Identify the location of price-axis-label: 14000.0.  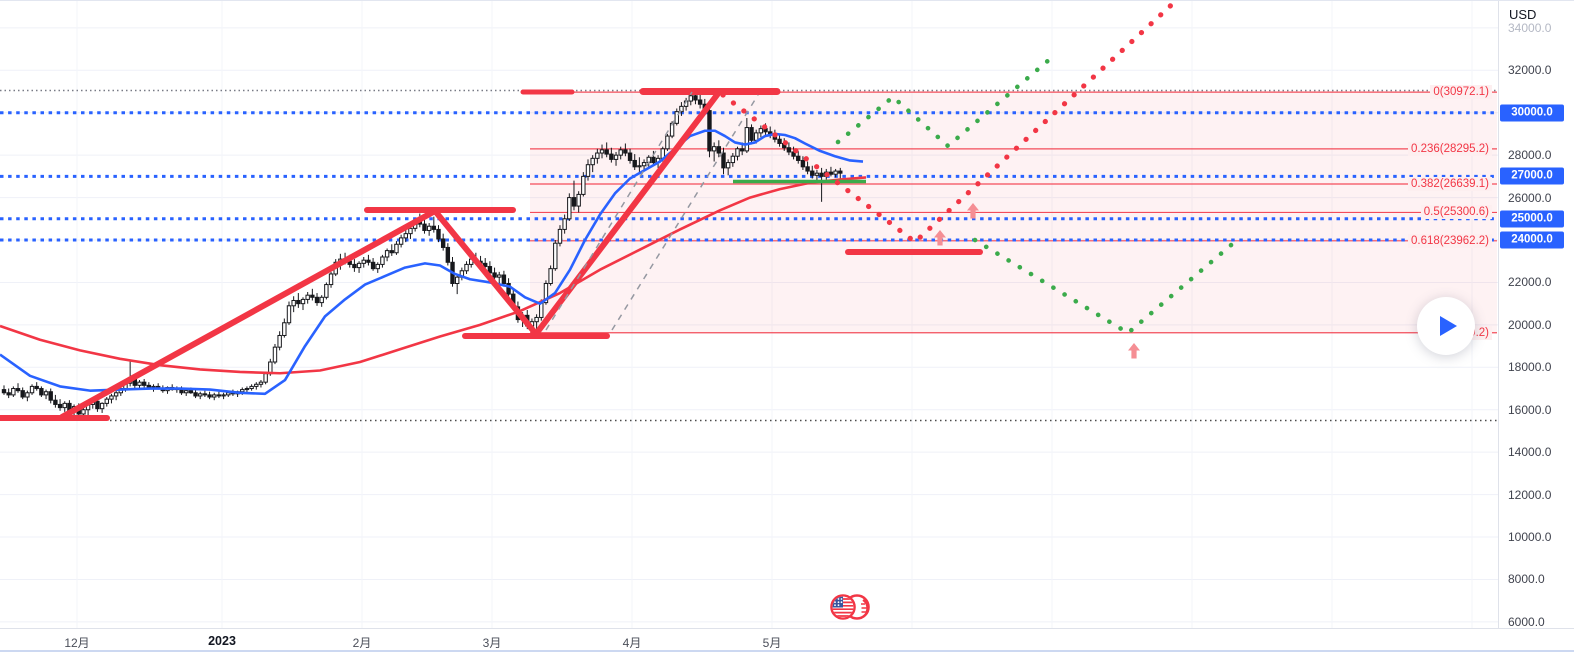
(1530, 452).